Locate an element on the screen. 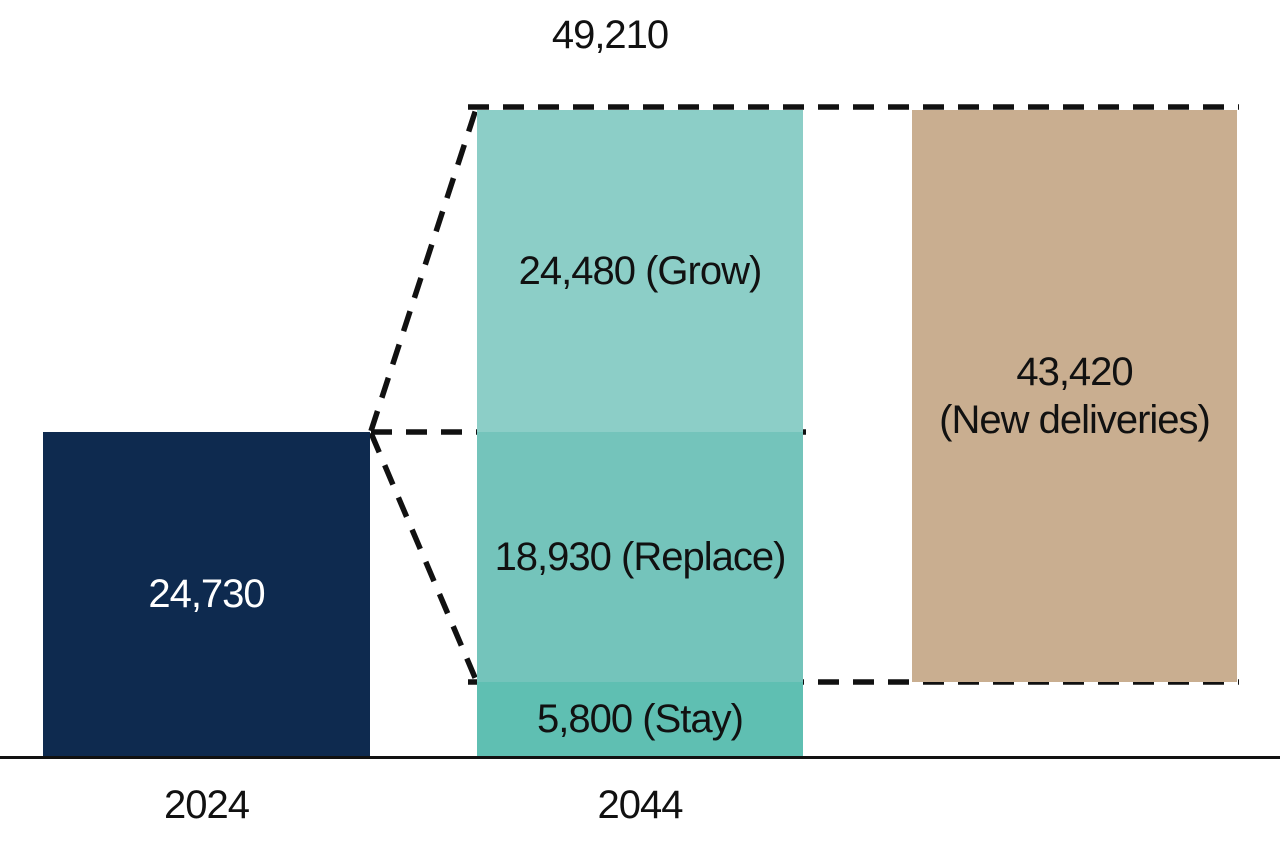 The width and height of the screenshot is (1280, 864). x-tick-2024: 2024 is located at coordinates (207, 805).